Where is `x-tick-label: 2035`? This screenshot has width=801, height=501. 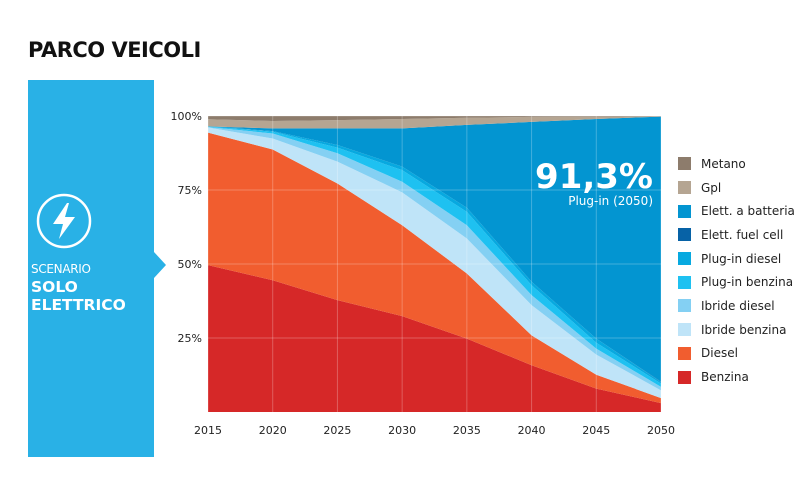 x-tick-label: 2035 is located at coordinates (467, 430).